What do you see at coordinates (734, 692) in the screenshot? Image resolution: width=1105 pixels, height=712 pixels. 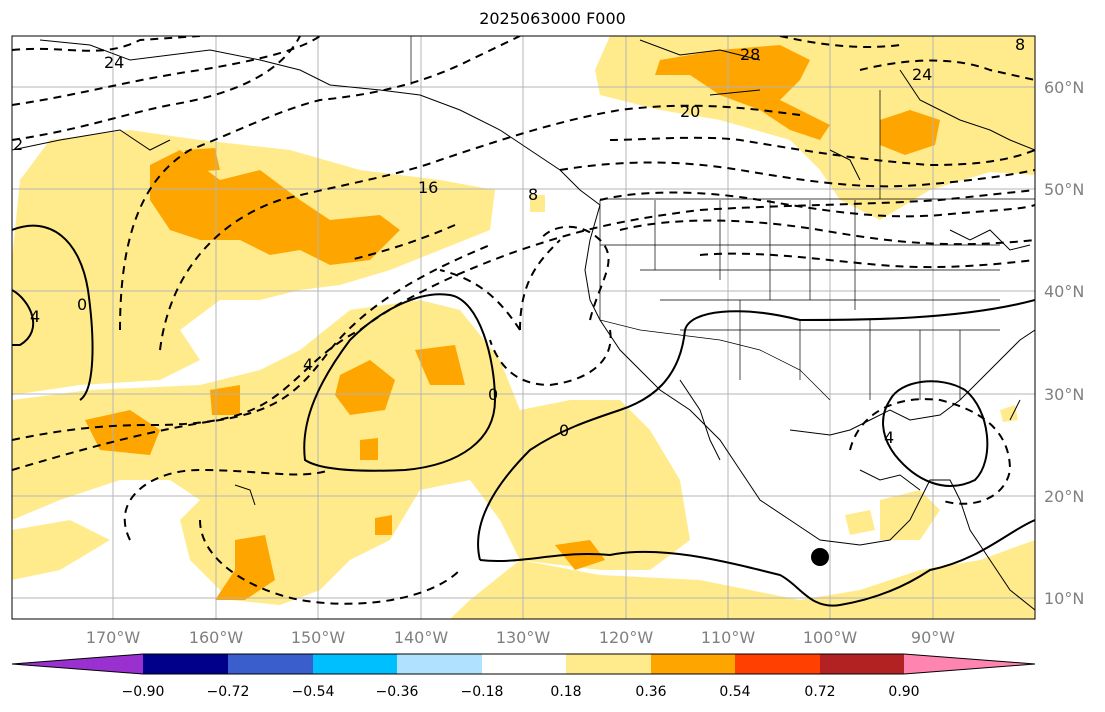 I see `colorbar-tick: 0.54` at bounding box center [734, 692].